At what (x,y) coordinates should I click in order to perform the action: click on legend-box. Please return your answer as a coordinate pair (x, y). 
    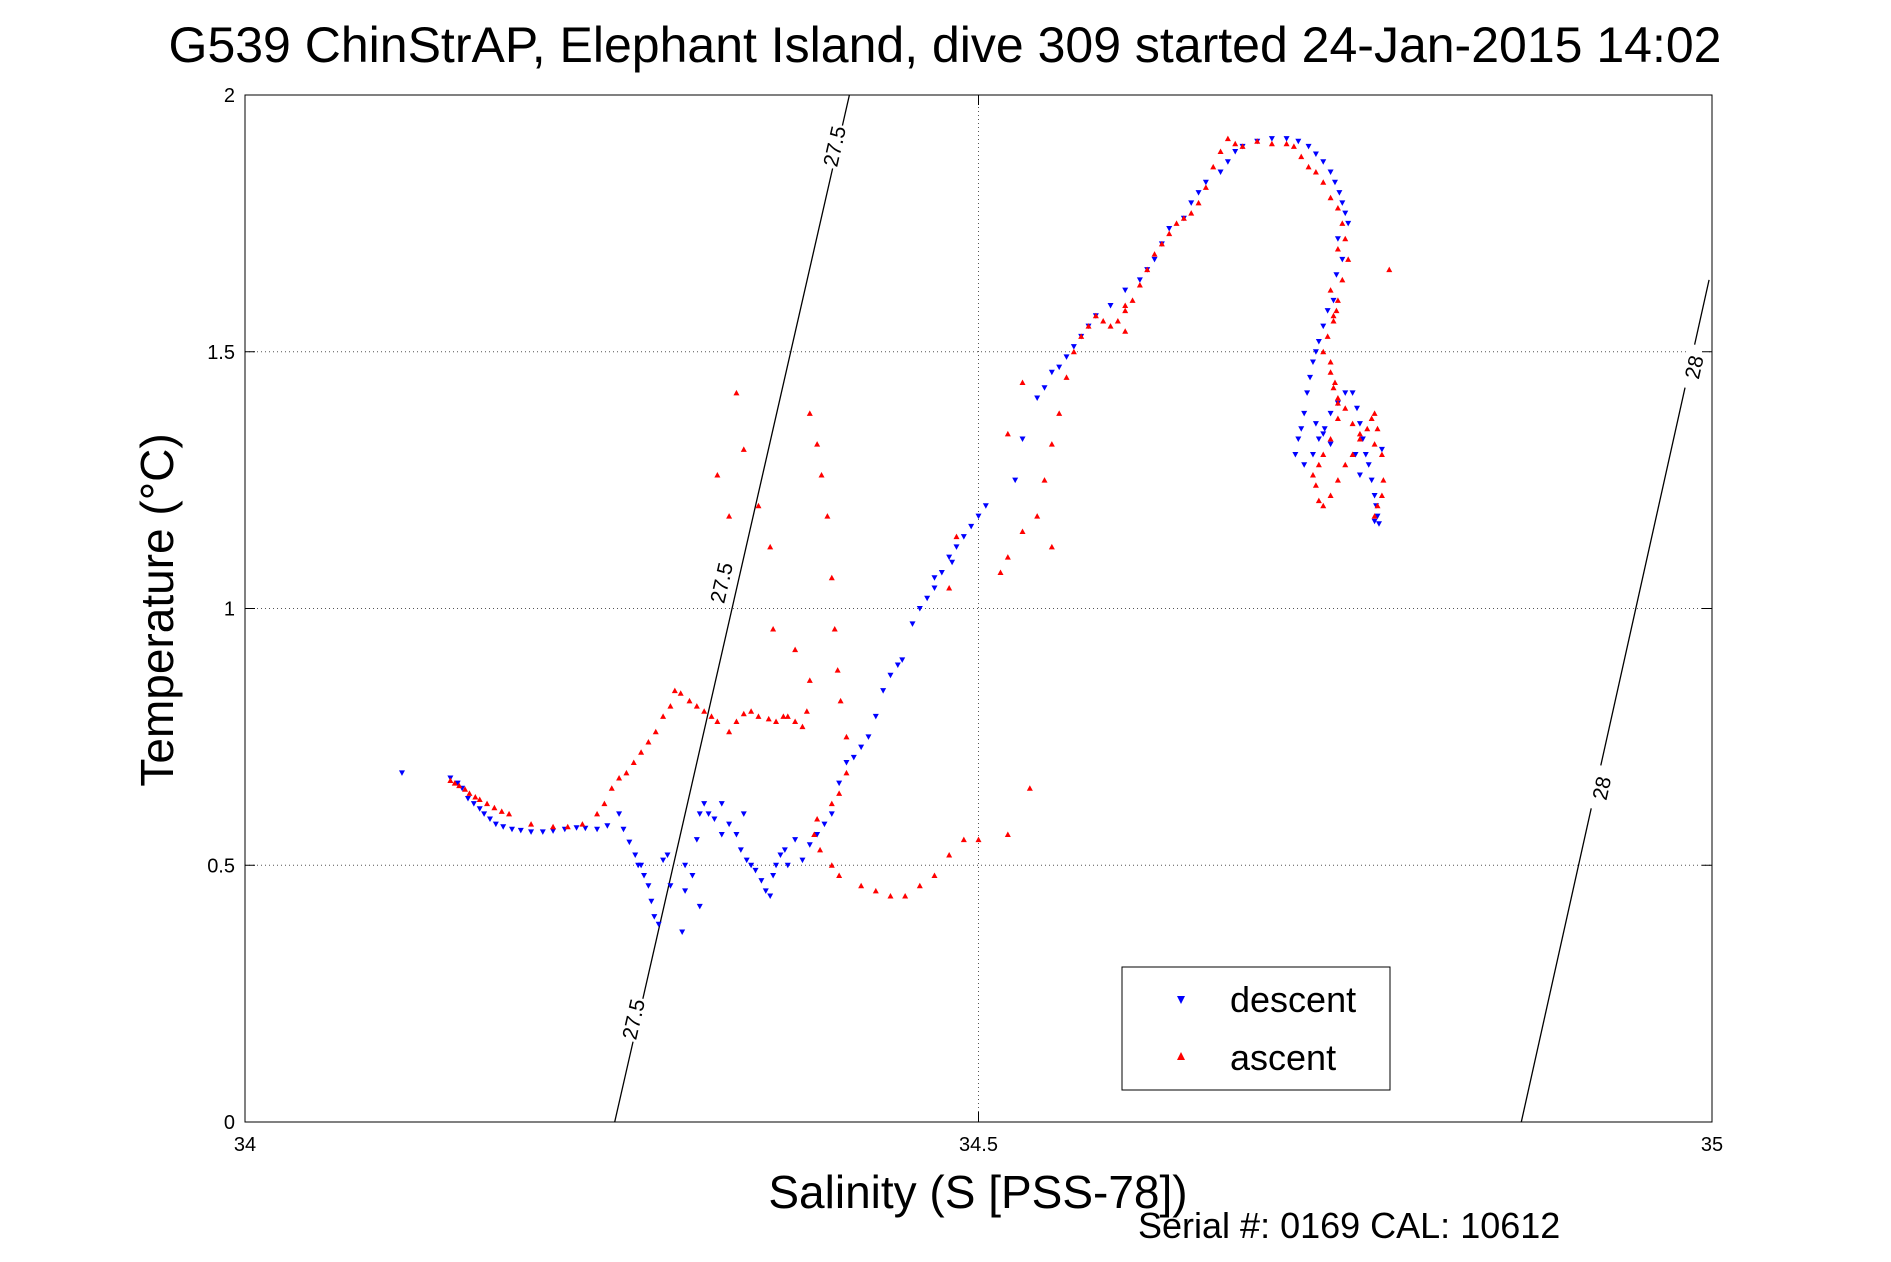
    Looking at the image, I should click on (1256, 1028).